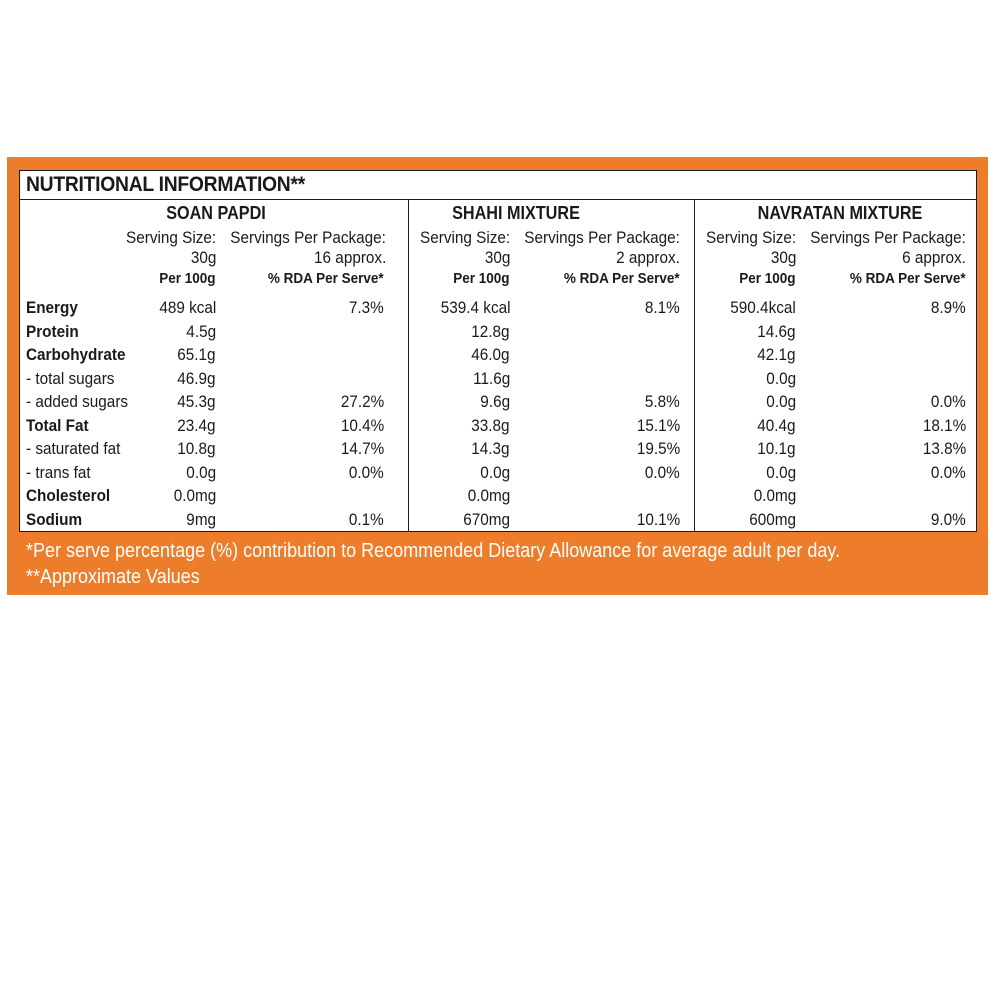  I want to click on per-100g-value: 46.0g, so click(490, 354).